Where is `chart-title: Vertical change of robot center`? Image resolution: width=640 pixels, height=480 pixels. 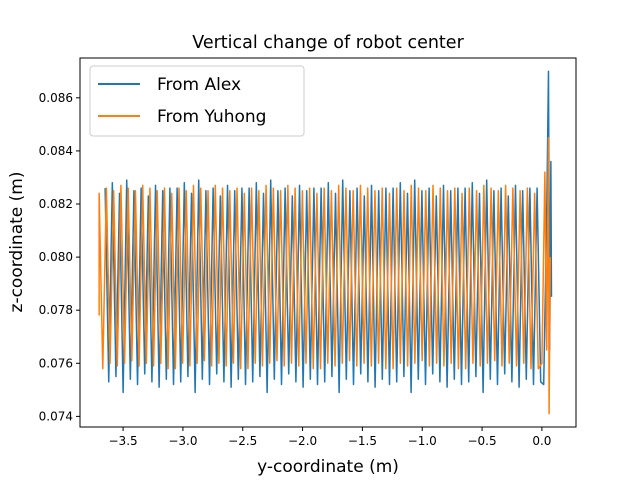 chart-title: Vertical change of robot center is located at coordinates (328, 43).